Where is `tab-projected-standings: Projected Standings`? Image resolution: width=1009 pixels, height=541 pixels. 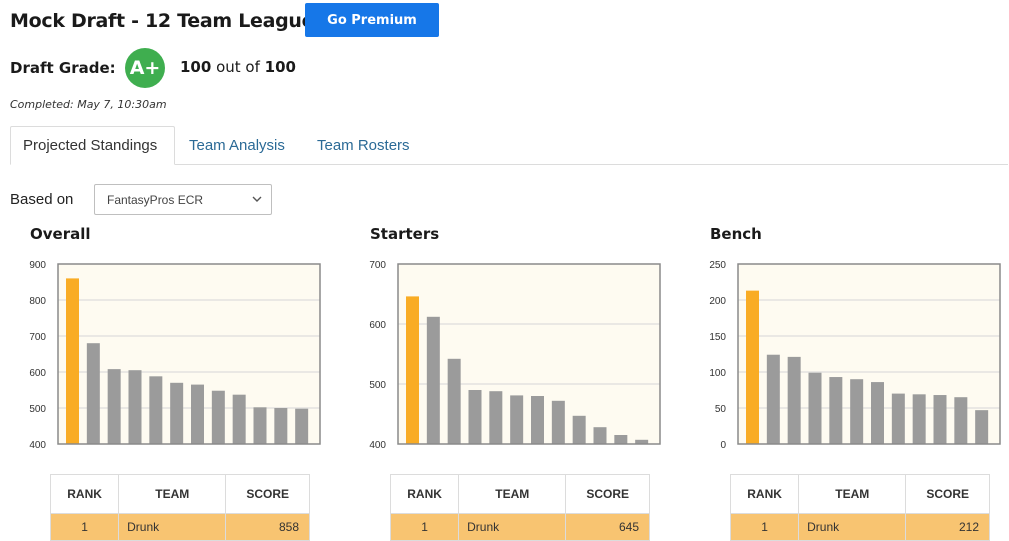 tab-projected-standings: Projected Standings is located at coordinates (92, 145).